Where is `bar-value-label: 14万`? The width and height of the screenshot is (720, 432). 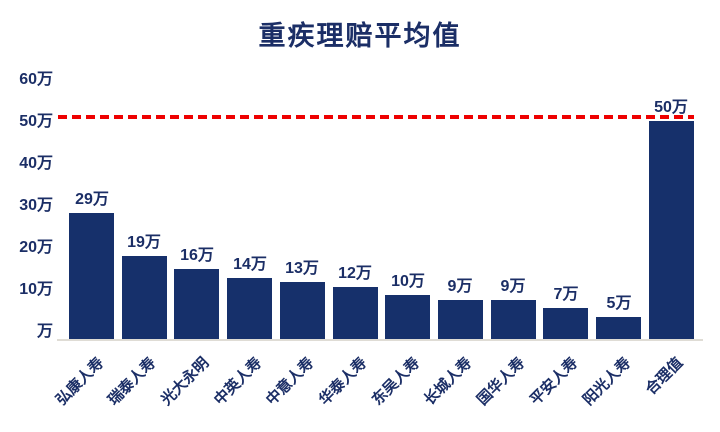 bar-value-label: 14万 is located at coordinates (250, 264).